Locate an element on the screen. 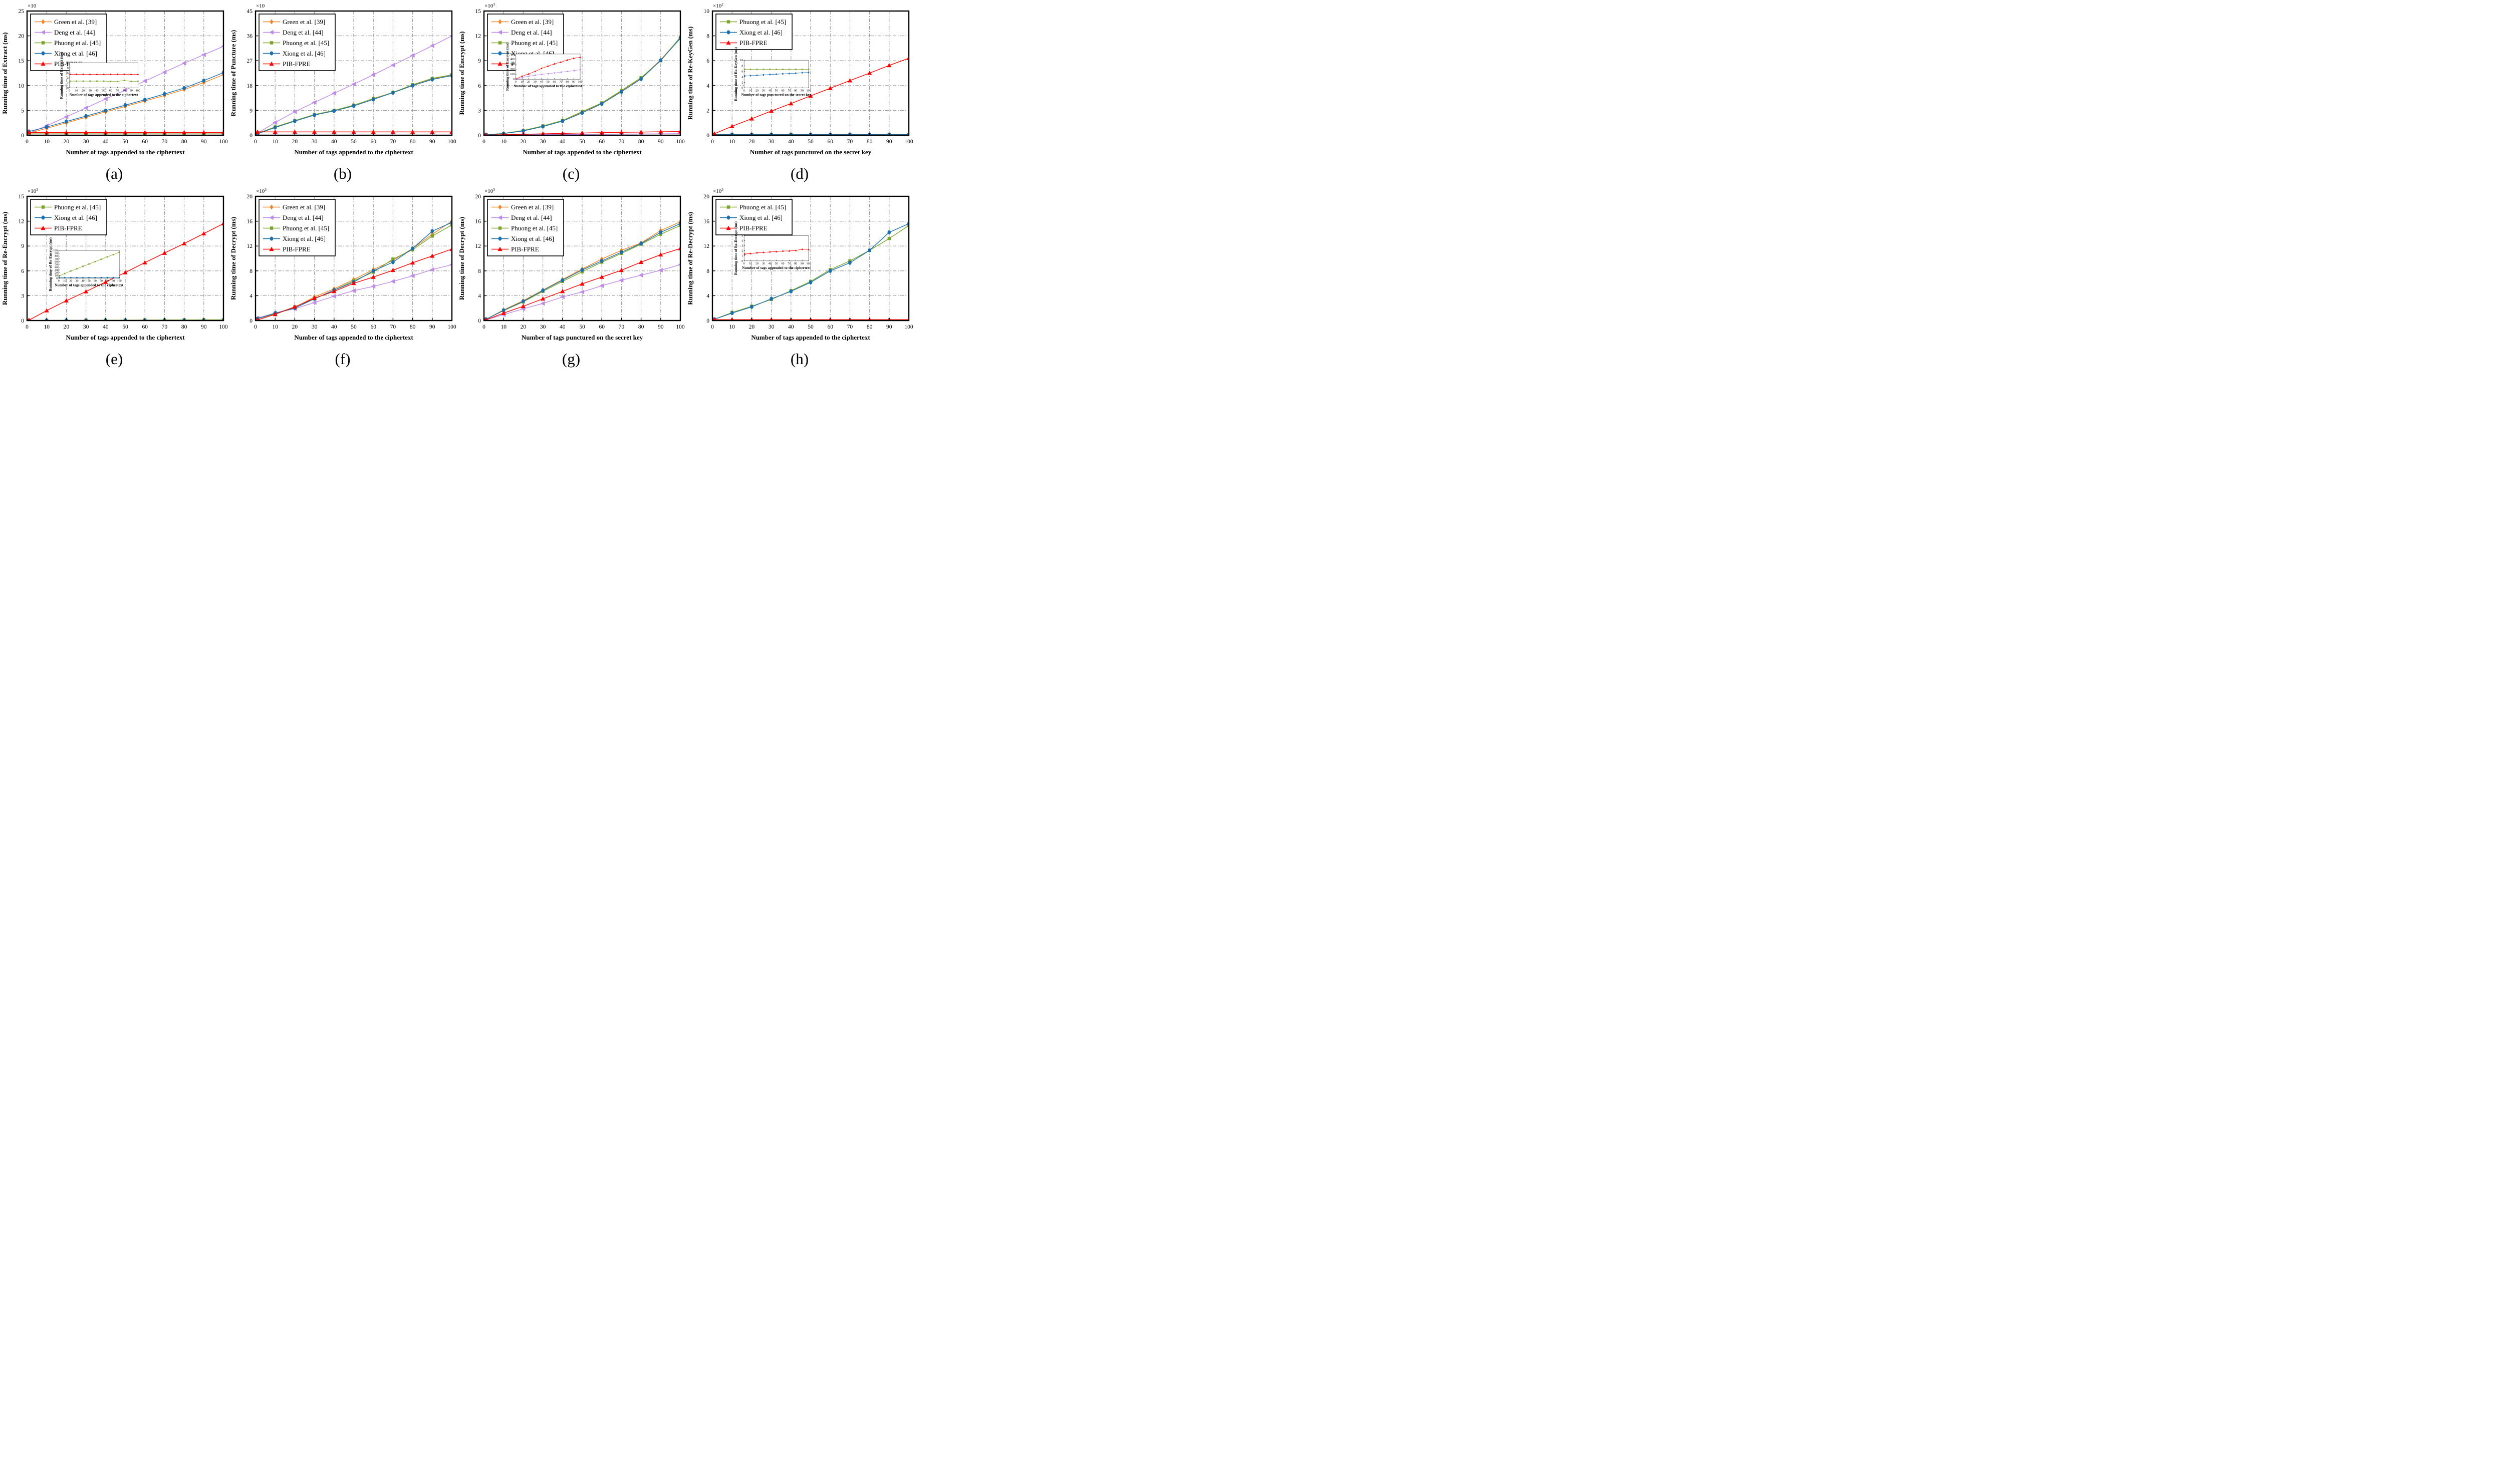  y-tick-label: 4 is located at coordinates (479, 296).